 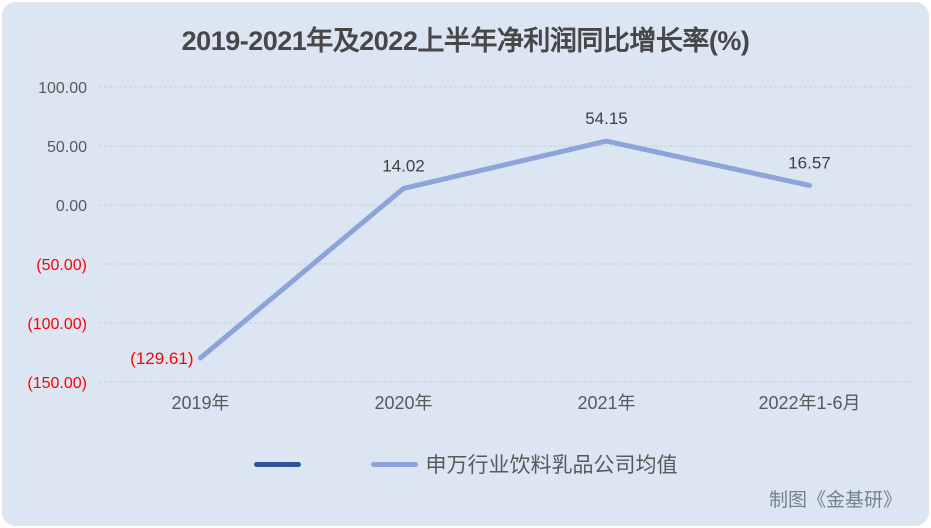 What do you see at coordinates (62, 88) in the screenshot?
I see `y-axis-tick-label: 100.00` at bounding box center [62, 88].